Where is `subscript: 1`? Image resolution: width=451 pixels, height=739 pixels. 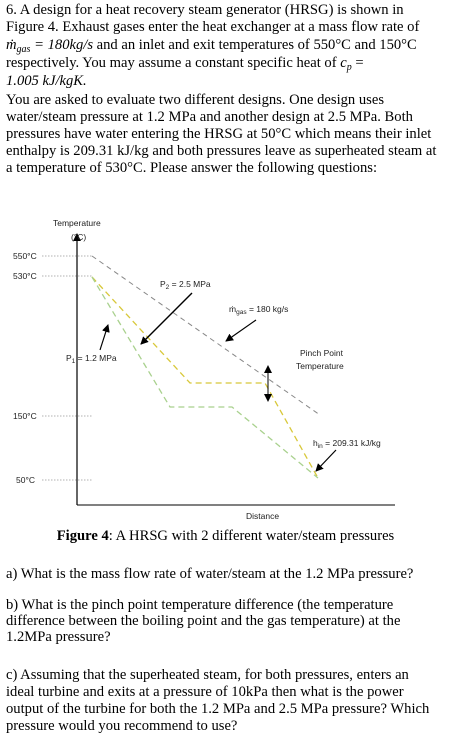
subscript: 1 is located at coordinates (74, 361).